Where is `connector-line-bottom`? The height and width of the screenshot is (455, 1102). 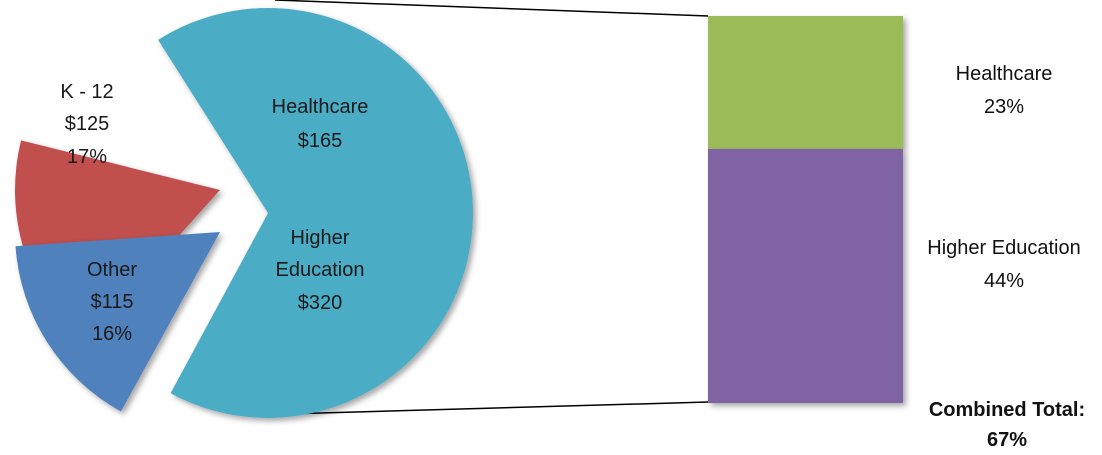 connector-line-bottom is located at coordinates (496, 408).